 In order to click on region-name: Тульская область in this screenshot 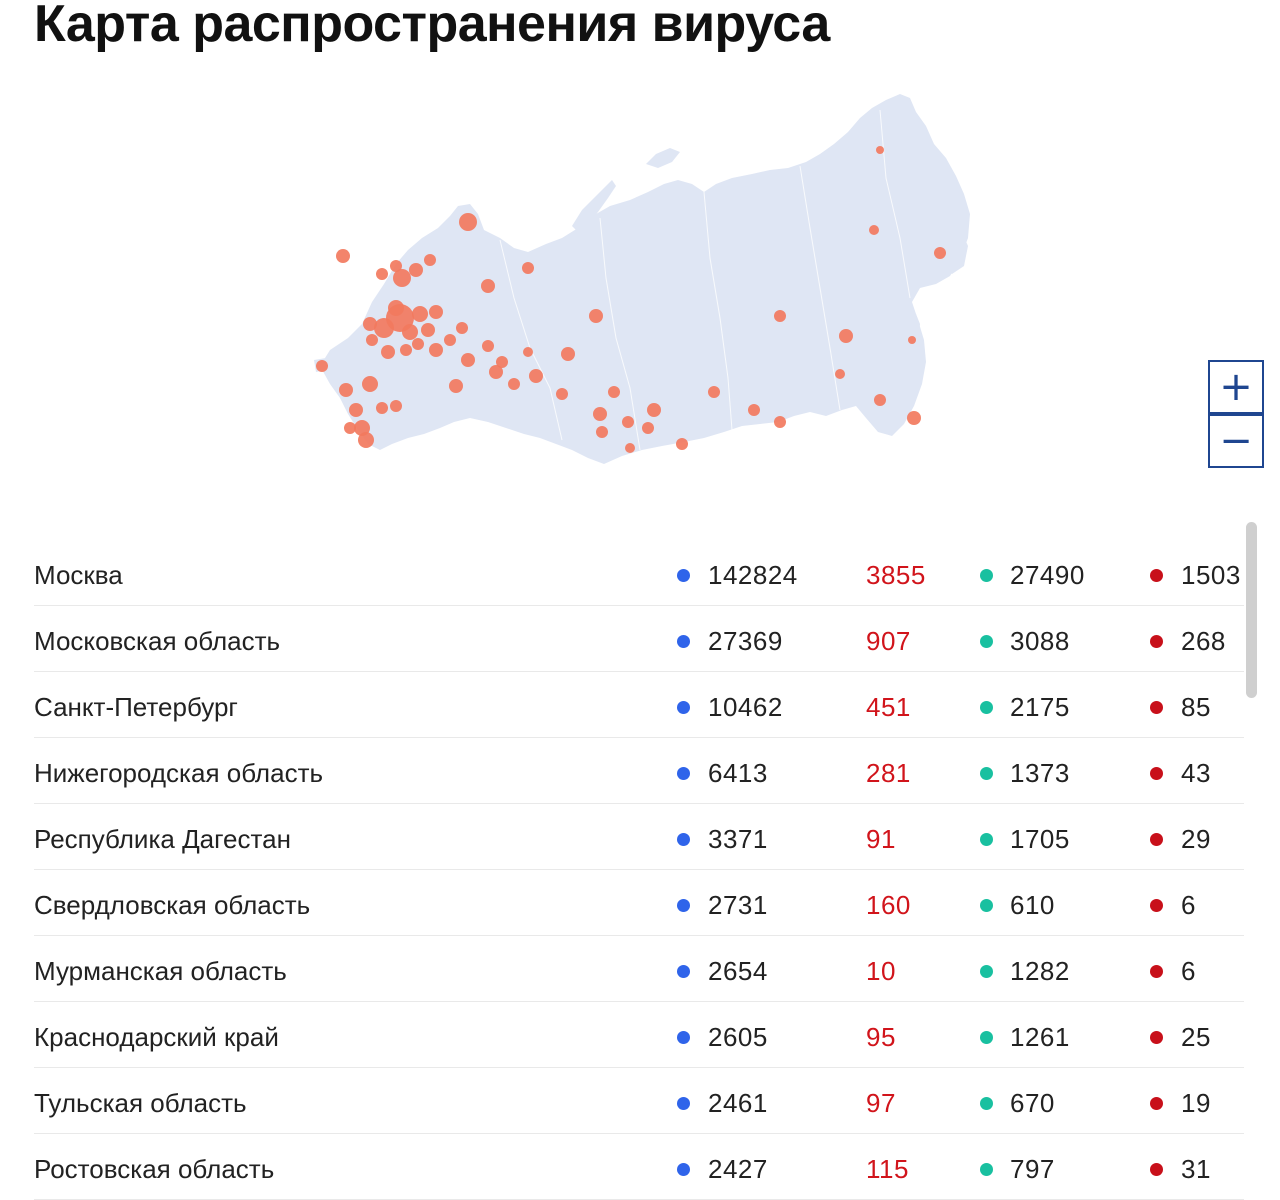, I will do `click(140, 1103)`.